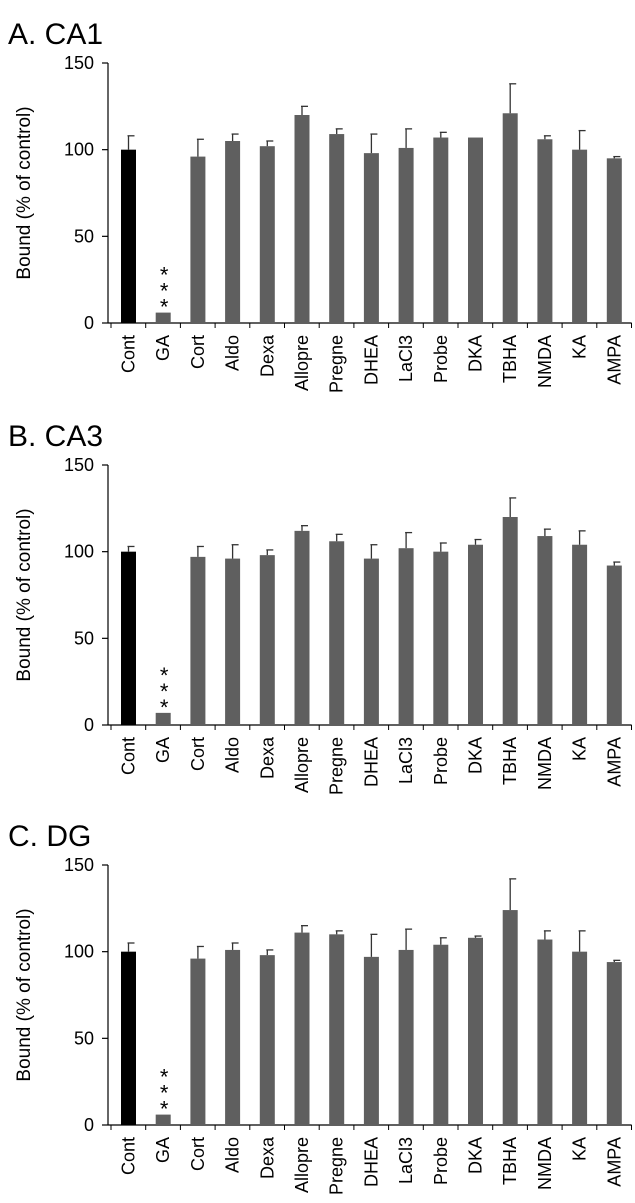 This screenshot has width=635, height=1203. I want to click on panel-title: A. CA1, so click(55, 34).